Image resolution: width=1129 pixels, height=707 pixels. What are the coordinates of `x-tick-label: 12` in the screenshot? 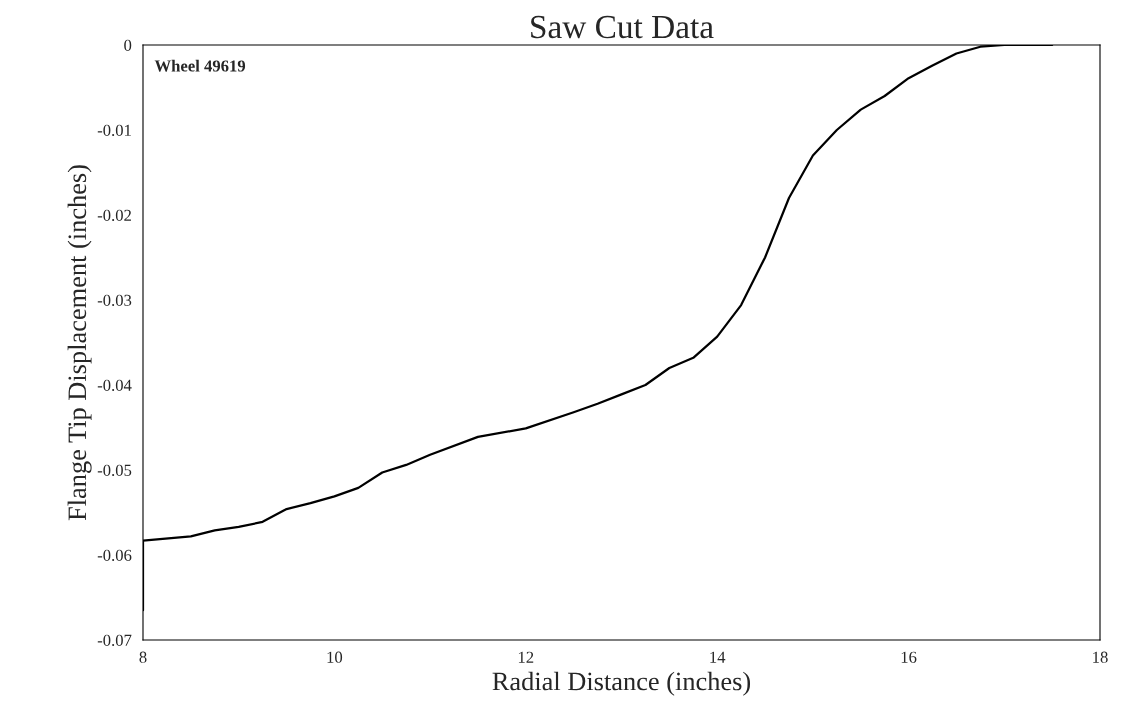 It's located at (526, 657).